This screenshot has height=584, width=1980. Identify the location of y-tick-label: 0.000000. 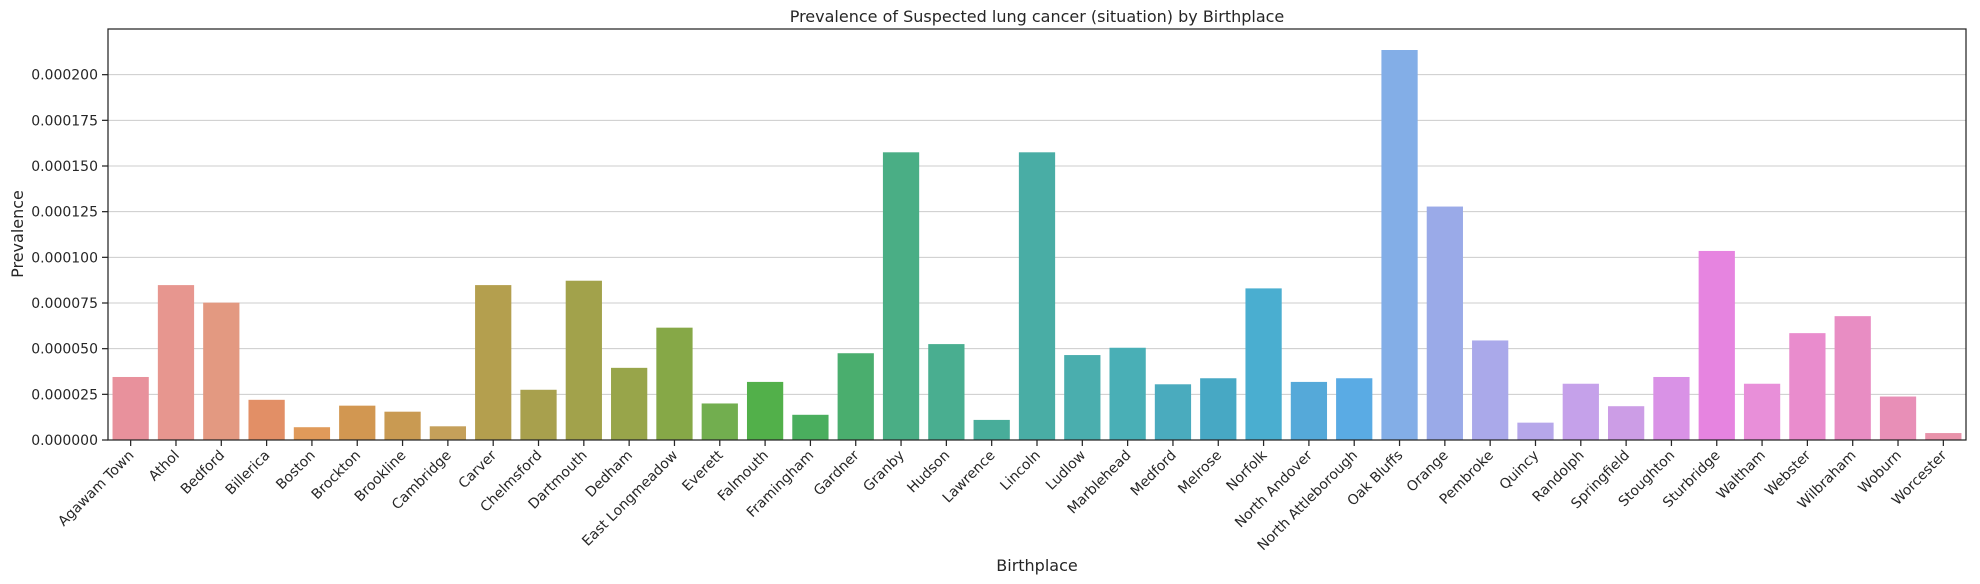
(64, 441).